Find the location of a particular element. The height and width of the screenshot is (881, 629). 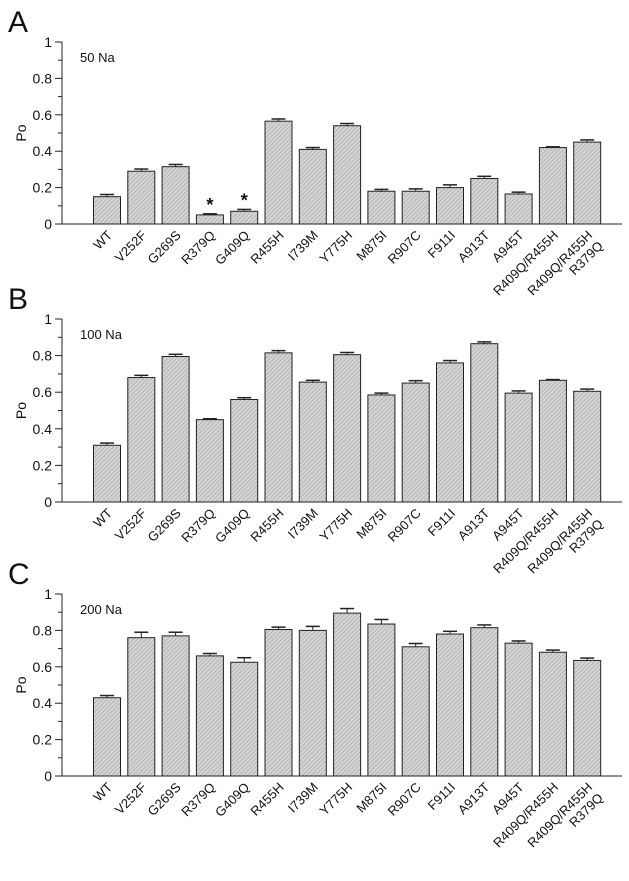

significance-marker: * is located at coordinates (209, 205).